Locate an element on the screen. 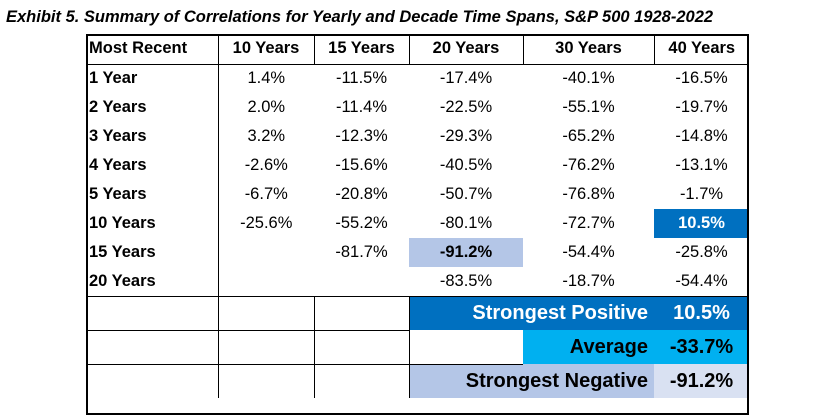  table-cell: -40.1% is located at coordinates (588, 78).